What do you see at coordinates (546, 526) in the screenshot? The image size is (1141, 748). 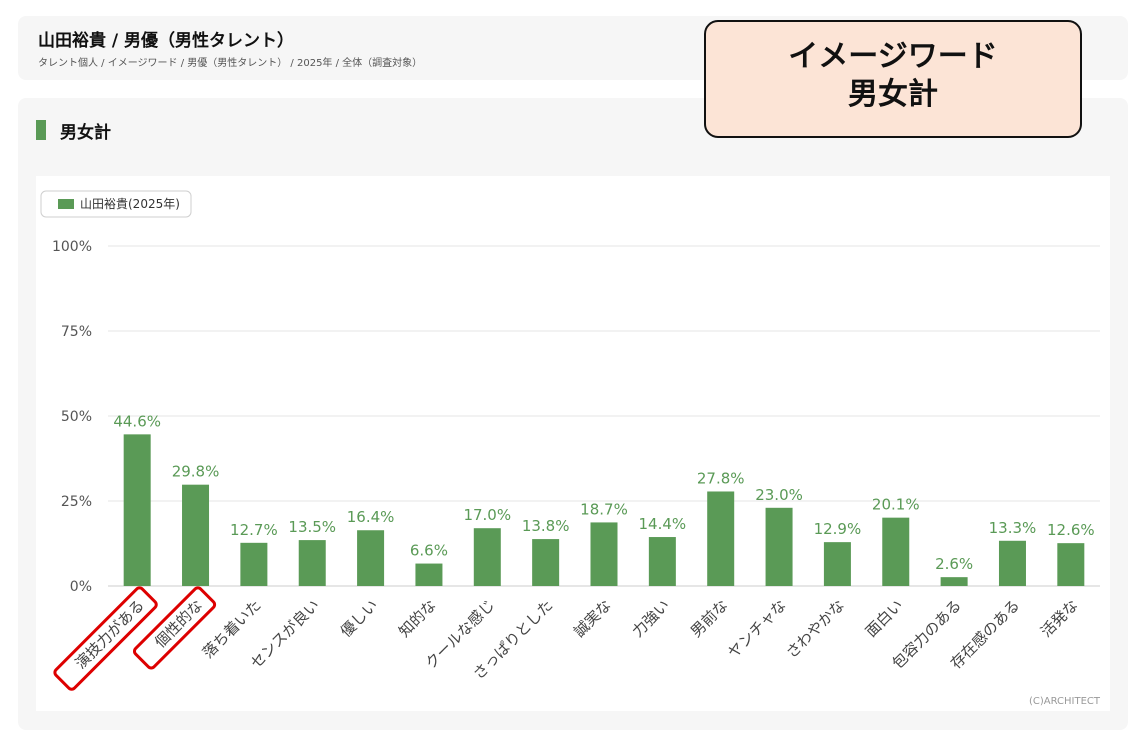 I see `value-label: 13.8%` at bounding box center [546, 526].